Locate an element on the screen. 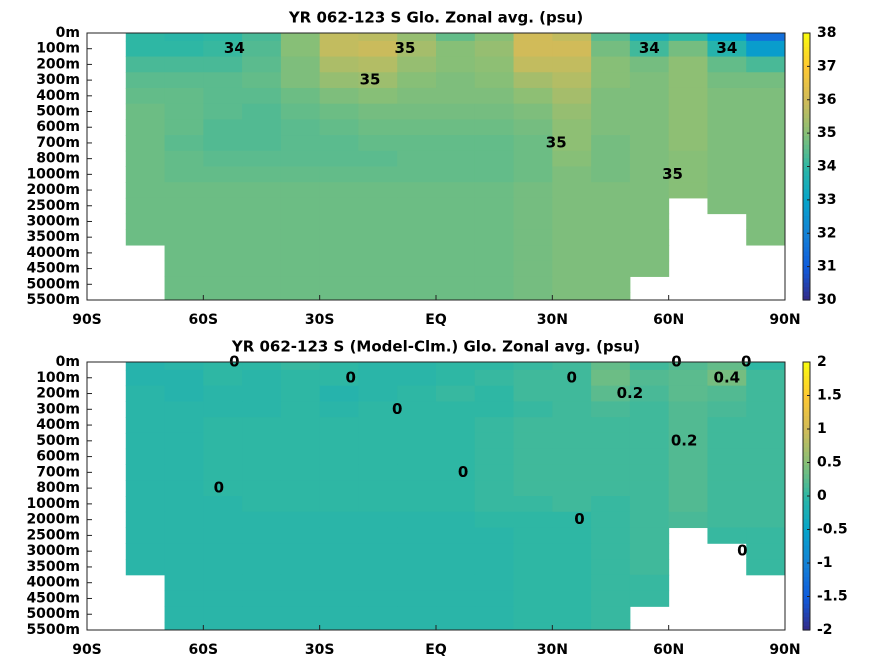 Image resolution: width=875 pixels, height=656 pixels. x-tick-label: 30N is located at coordinates (552, 649).